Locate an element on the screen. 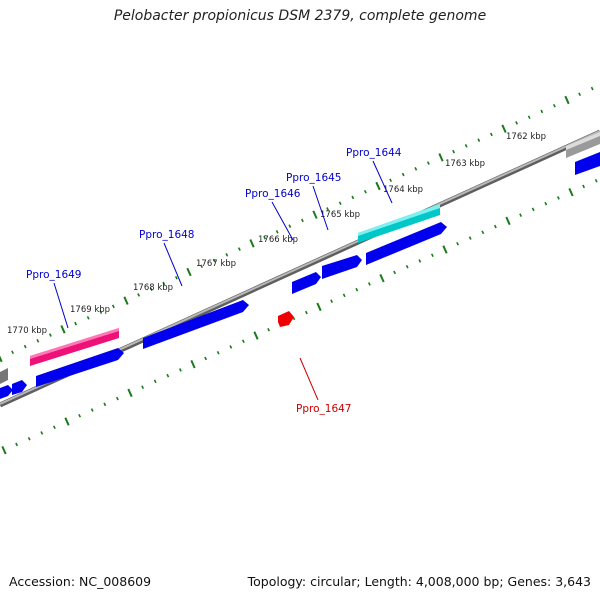  gene-right-edge is located at coordinates (587, 163).